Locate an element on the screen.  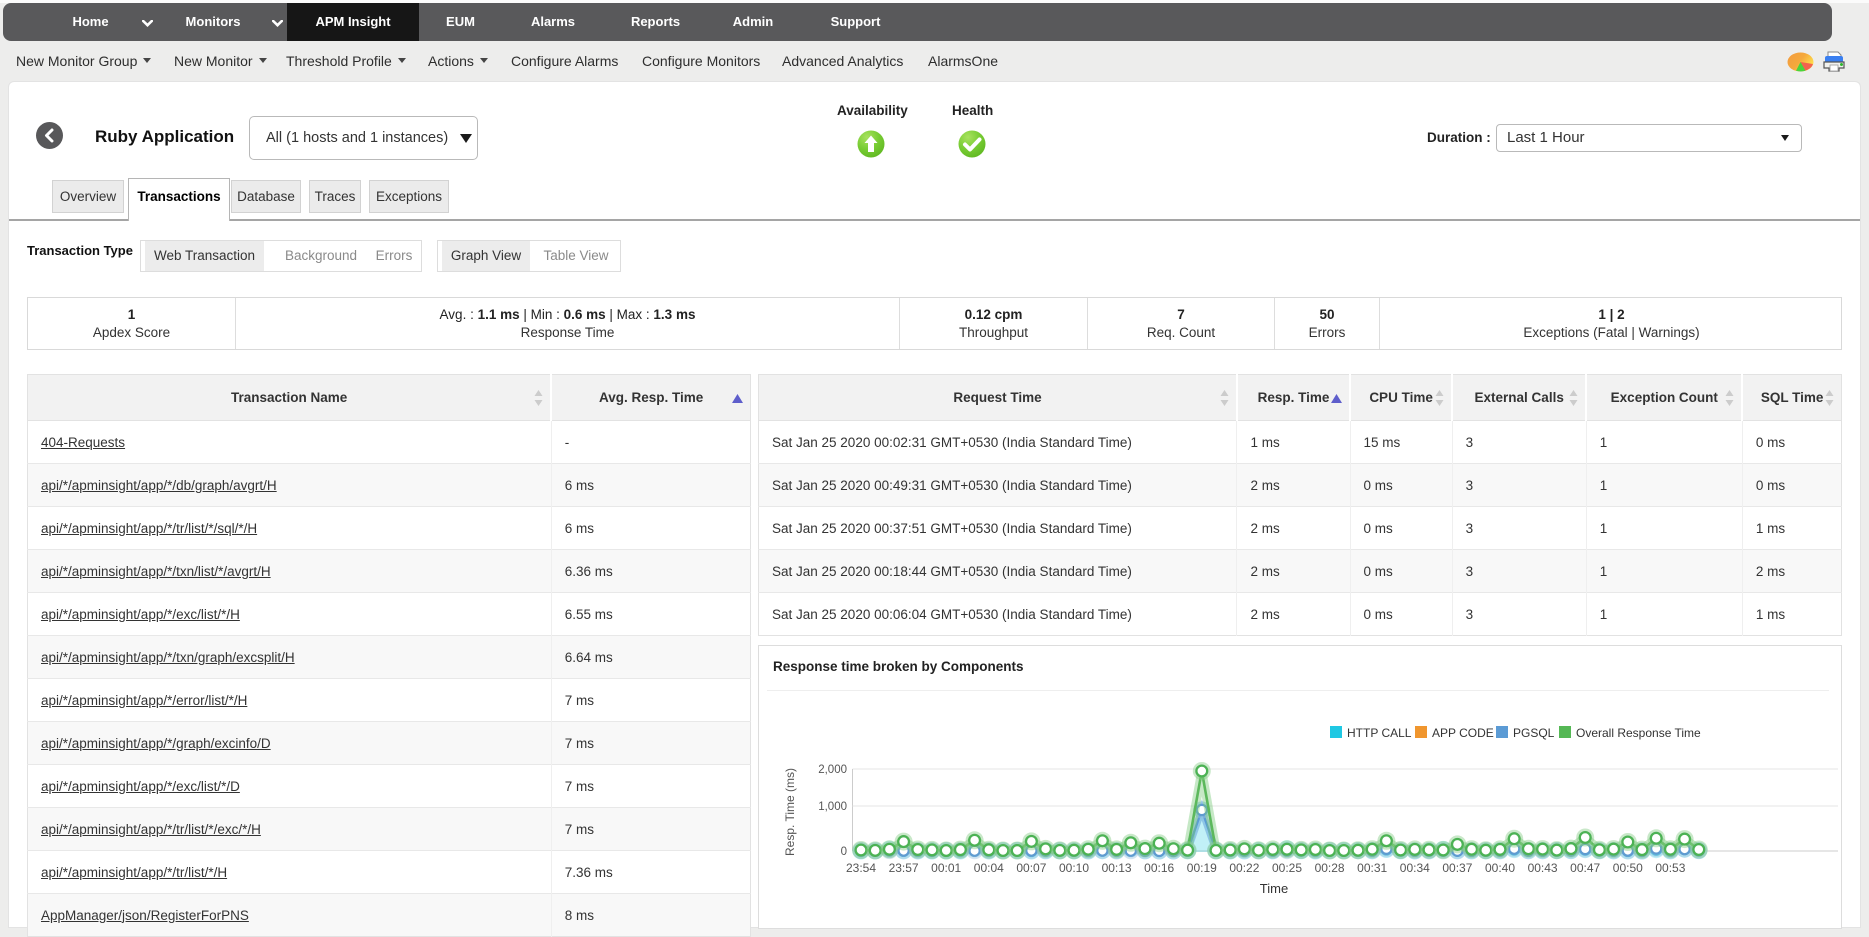
svg-text: 0 is located at coordinates (844, 852).